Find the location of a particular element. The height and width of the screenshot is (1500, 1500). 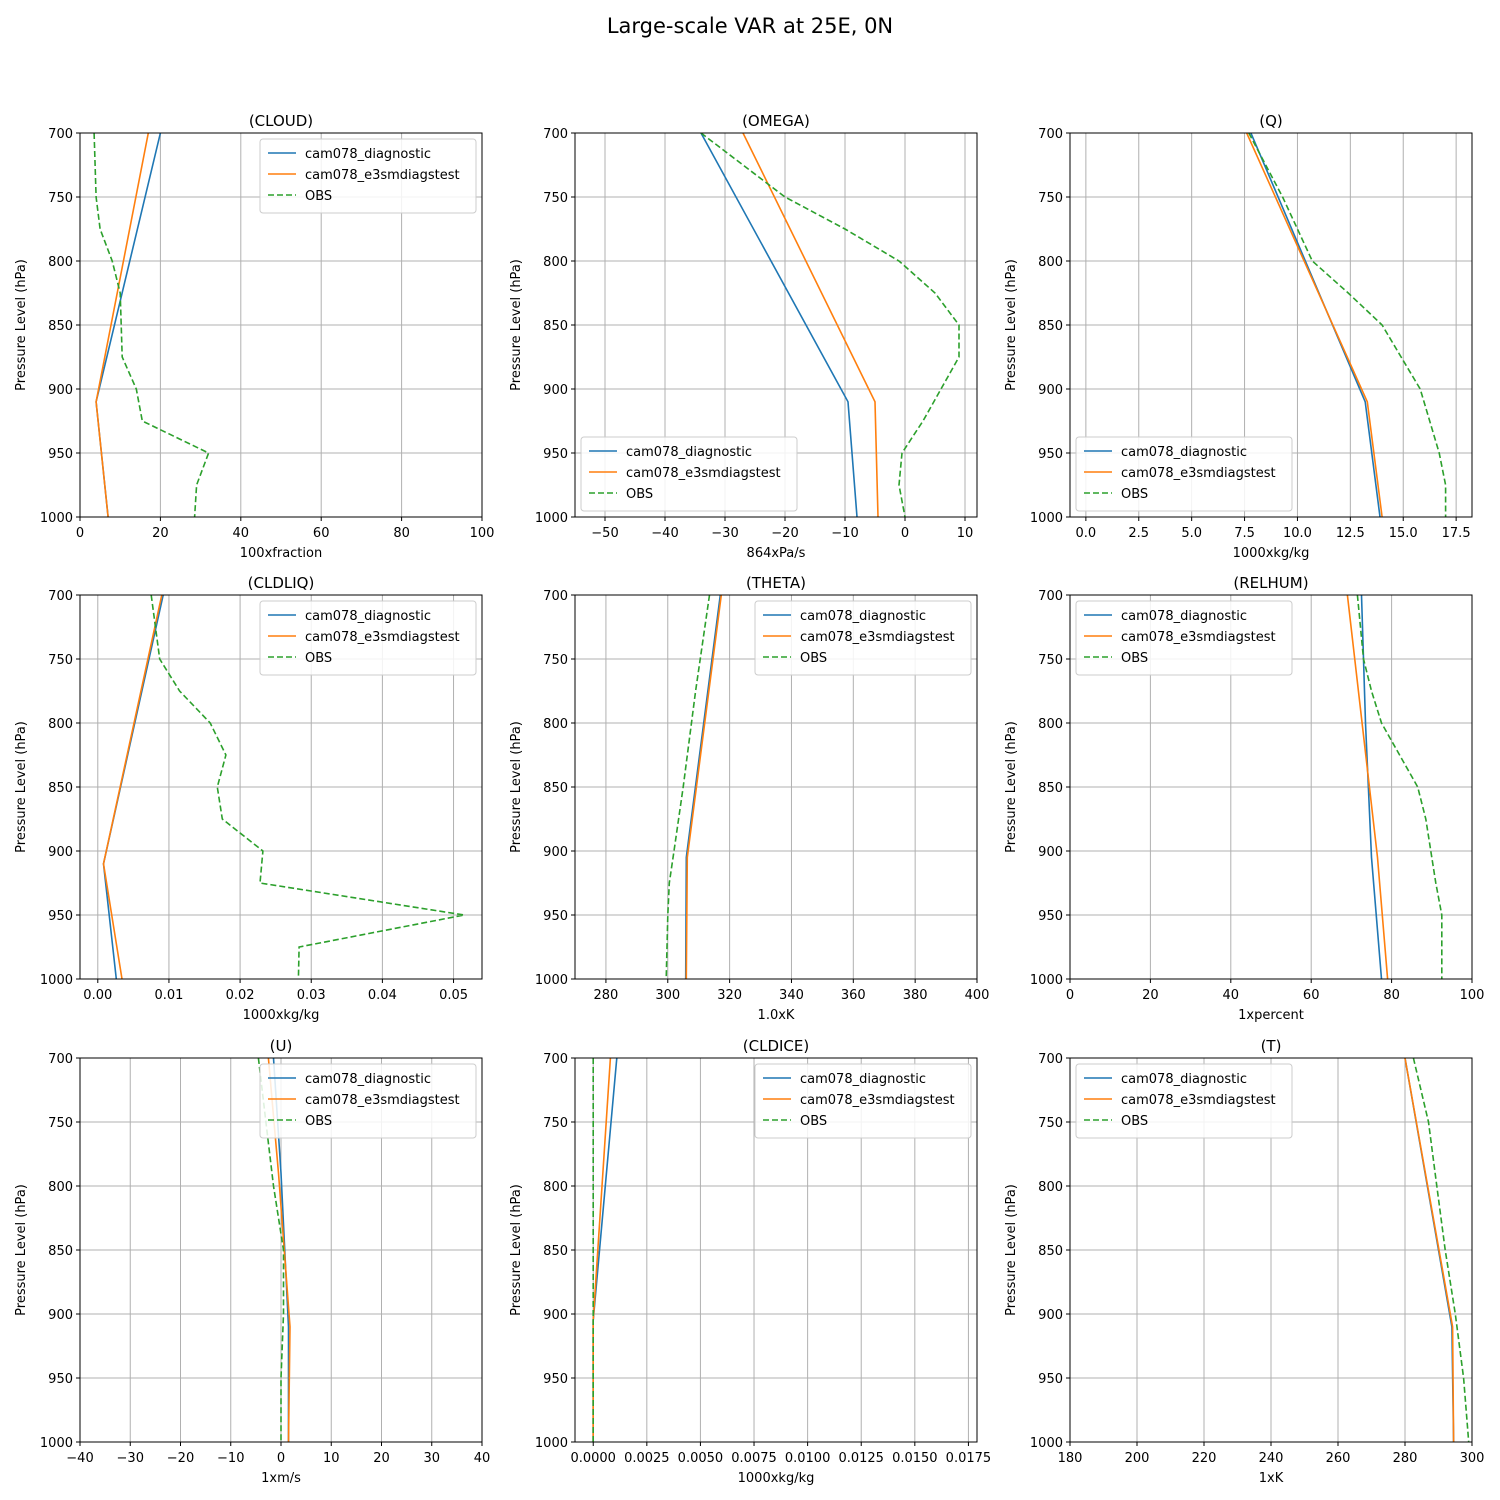

x-tick-label: 0.01 is located at coordinates (168, 995).